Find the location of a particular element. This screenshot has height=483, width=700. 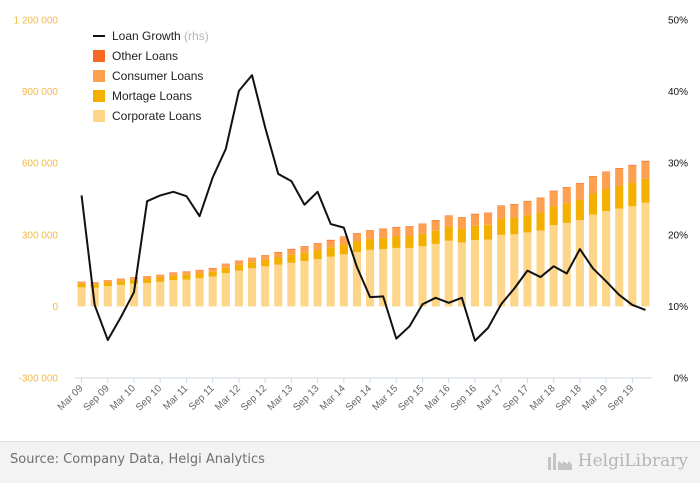

y-left-tick-label: 600 000 is located at coordinates (40, 164).